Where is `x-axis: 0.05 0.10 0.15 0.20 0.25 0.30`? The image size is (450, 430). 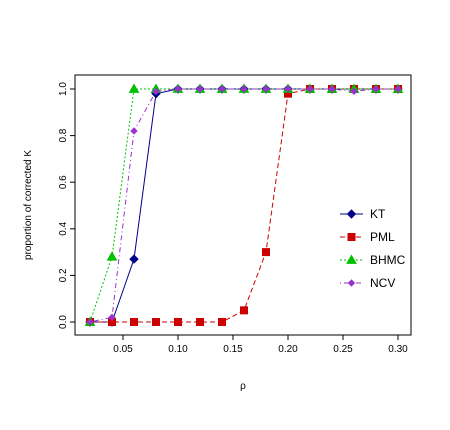
x-axis: 0.05 0.10 0.15 0.20 0.25 0.30 is located at coordinates (260, 344).